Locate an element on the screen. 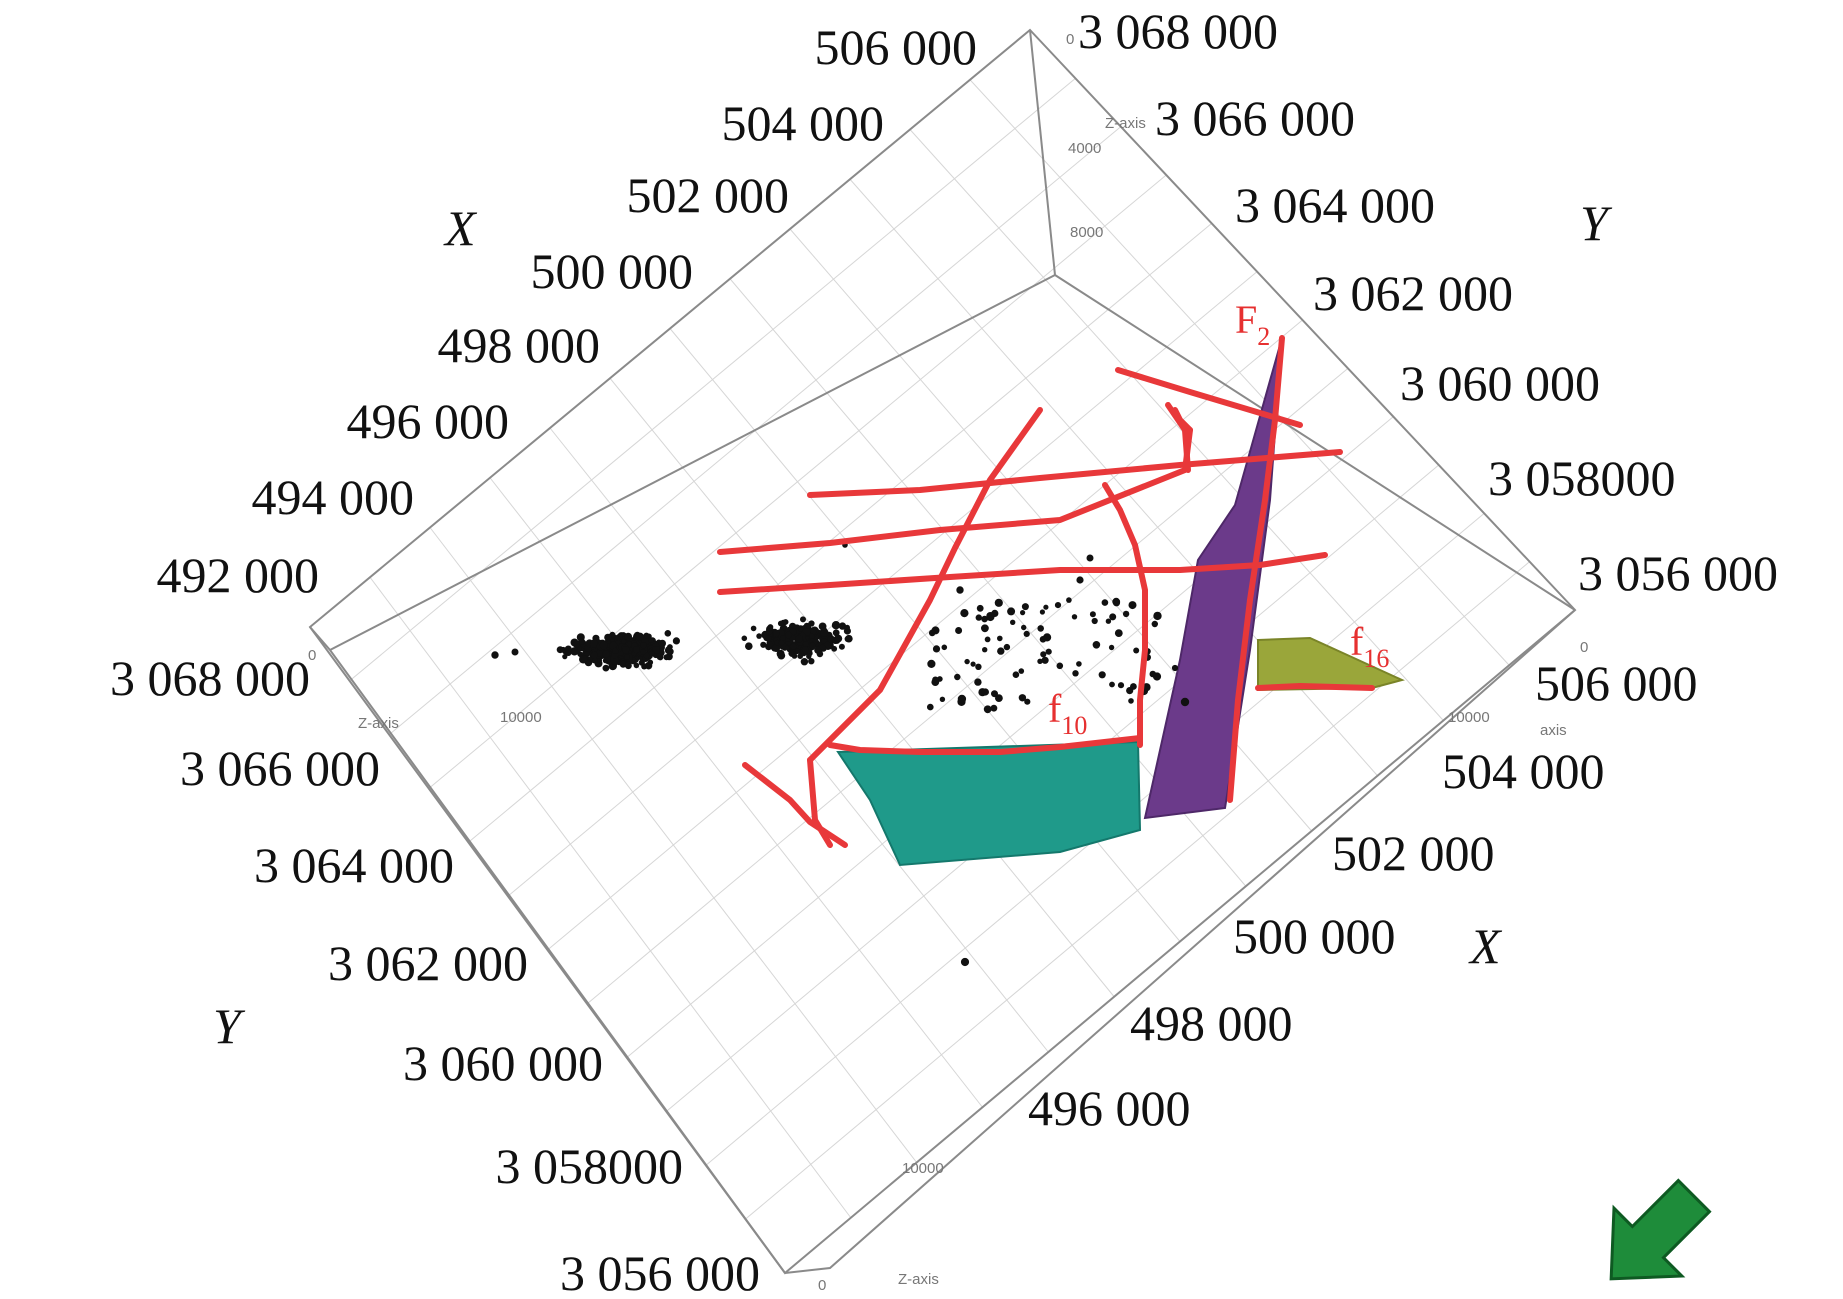  y-axis-title-lower: Y is located at coordinates (229, 1026).